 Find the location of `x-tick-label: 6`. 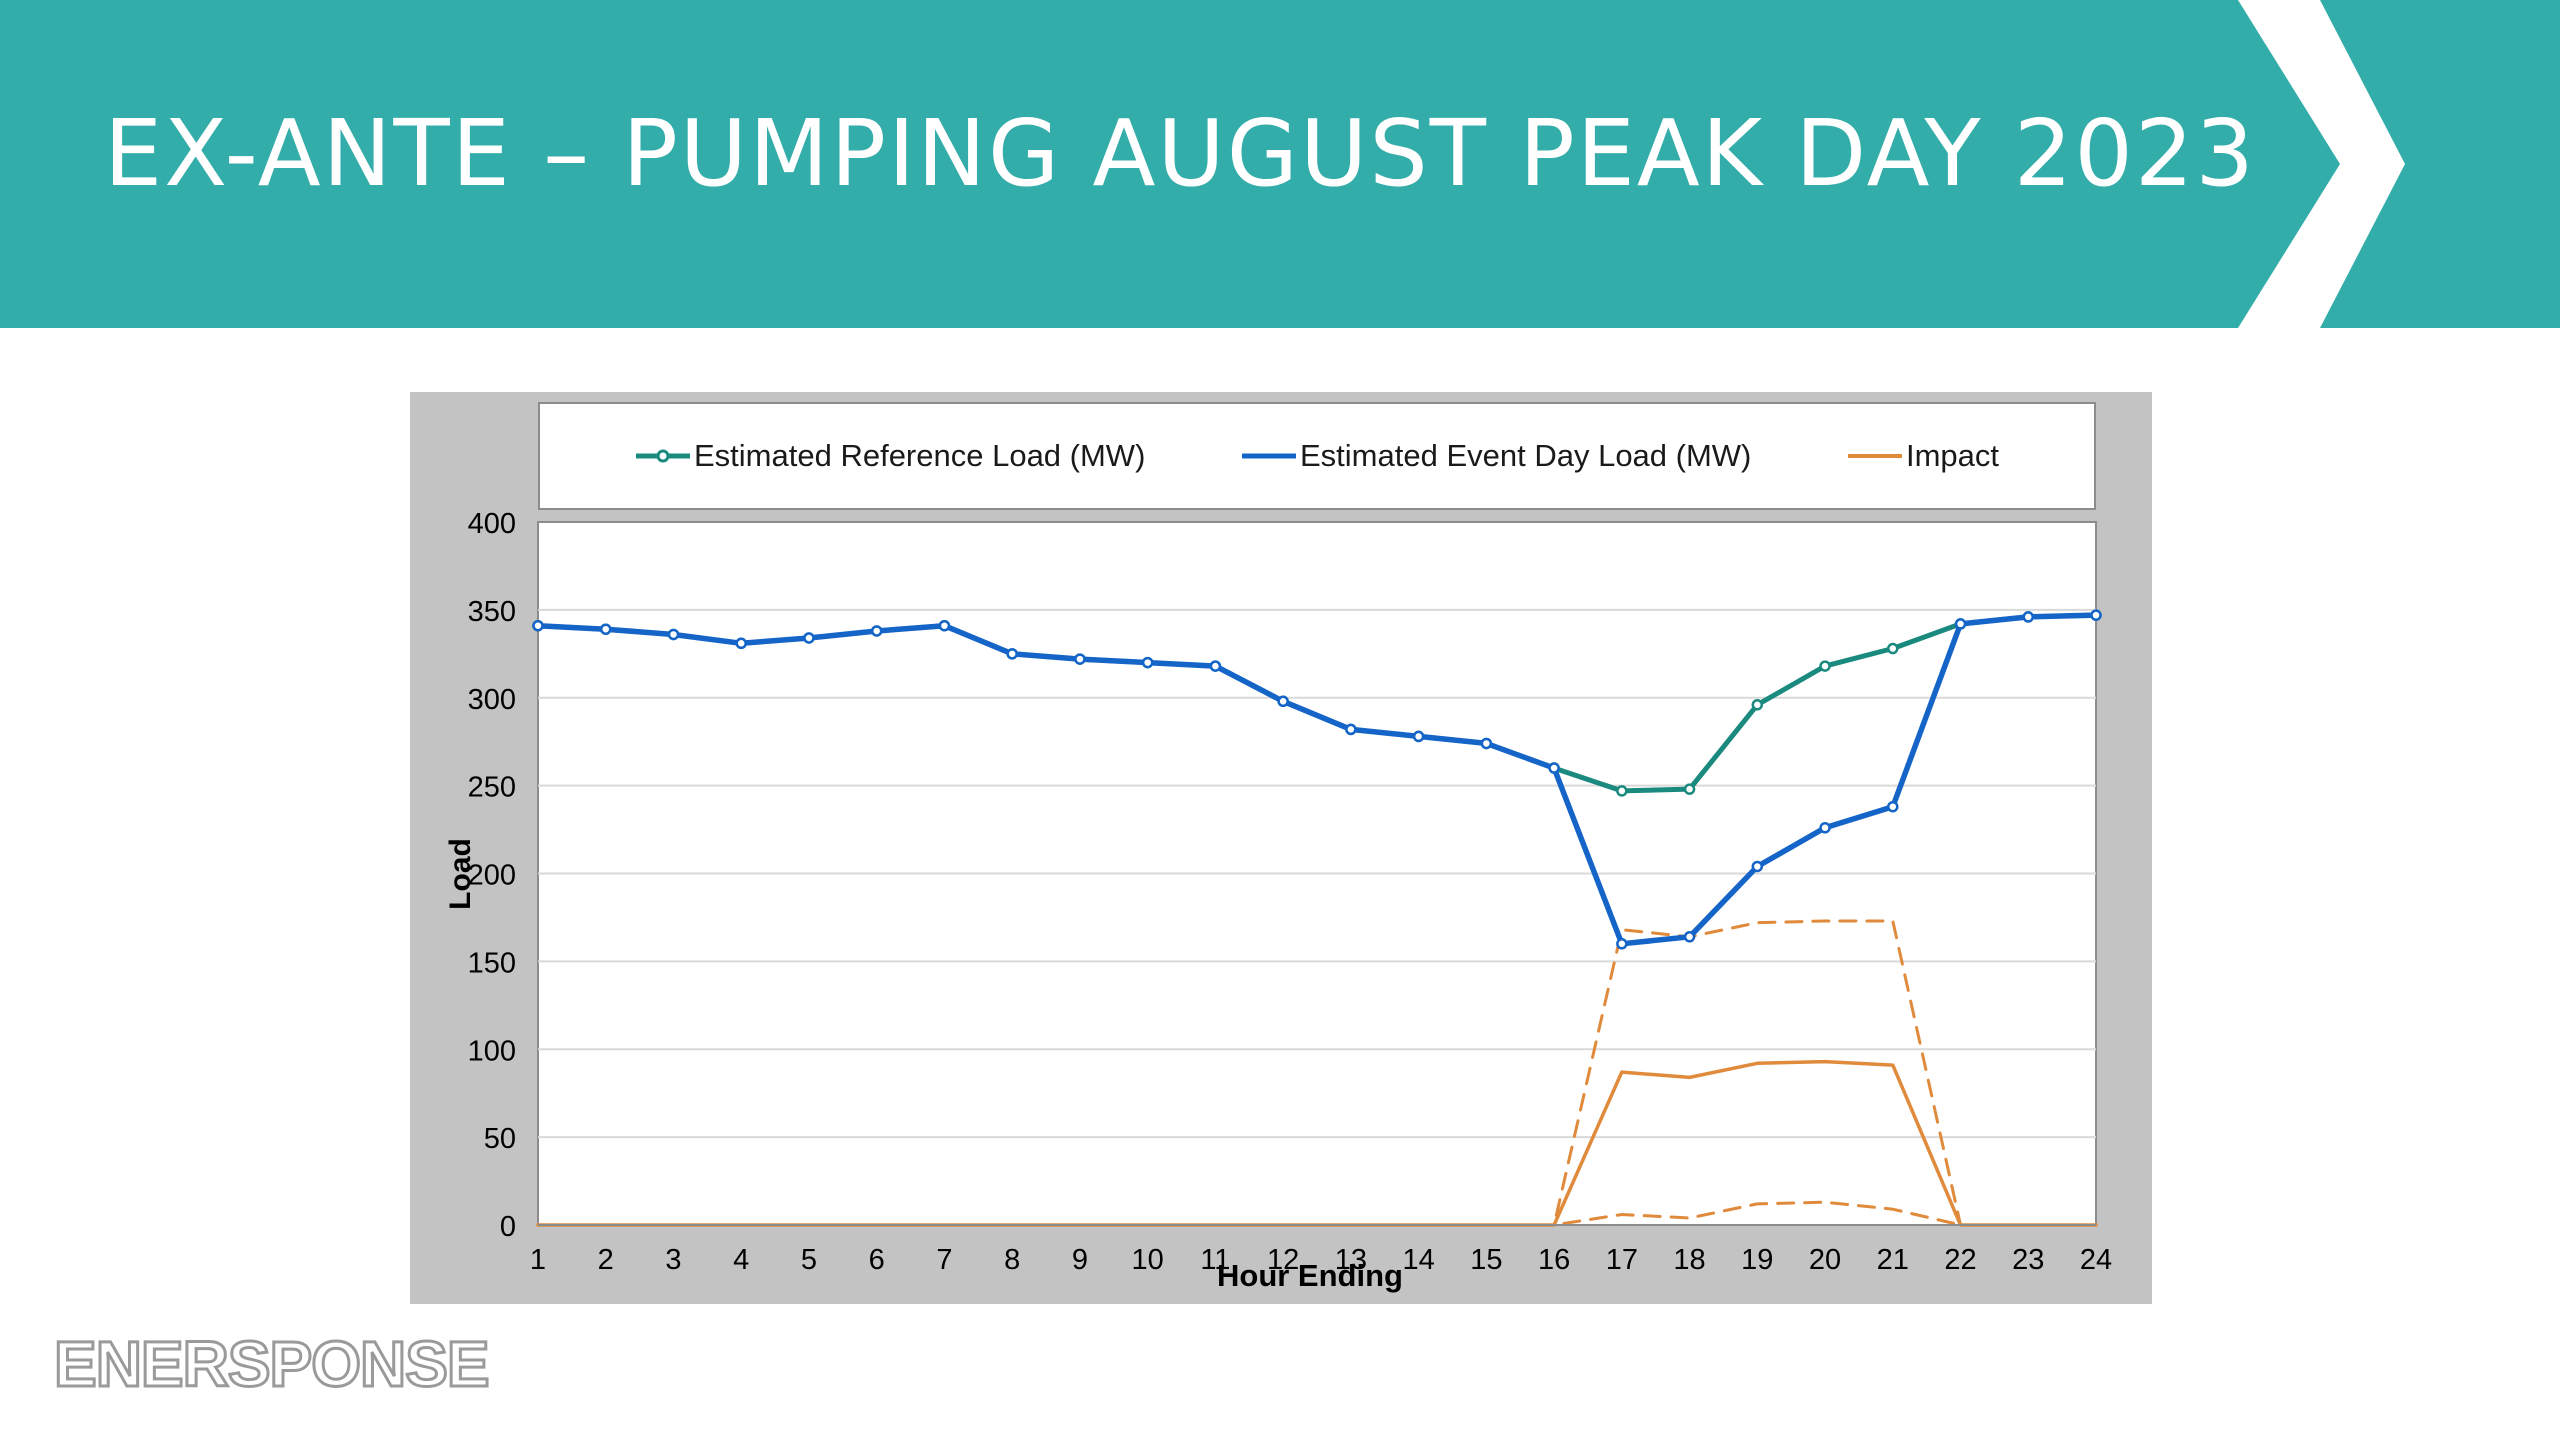

x-tick-label: 6 is located at coordinates (877, 1260).